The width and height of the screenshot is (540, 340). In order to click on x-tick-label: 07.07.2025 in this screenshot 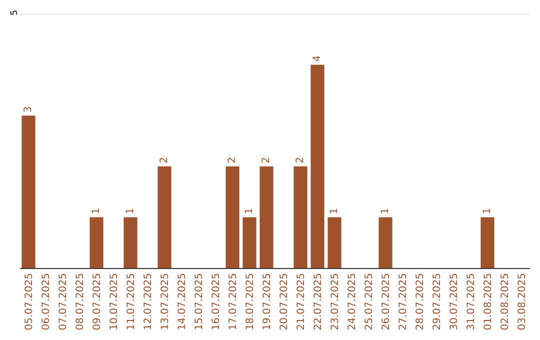, I will do `click(63, 301)`.